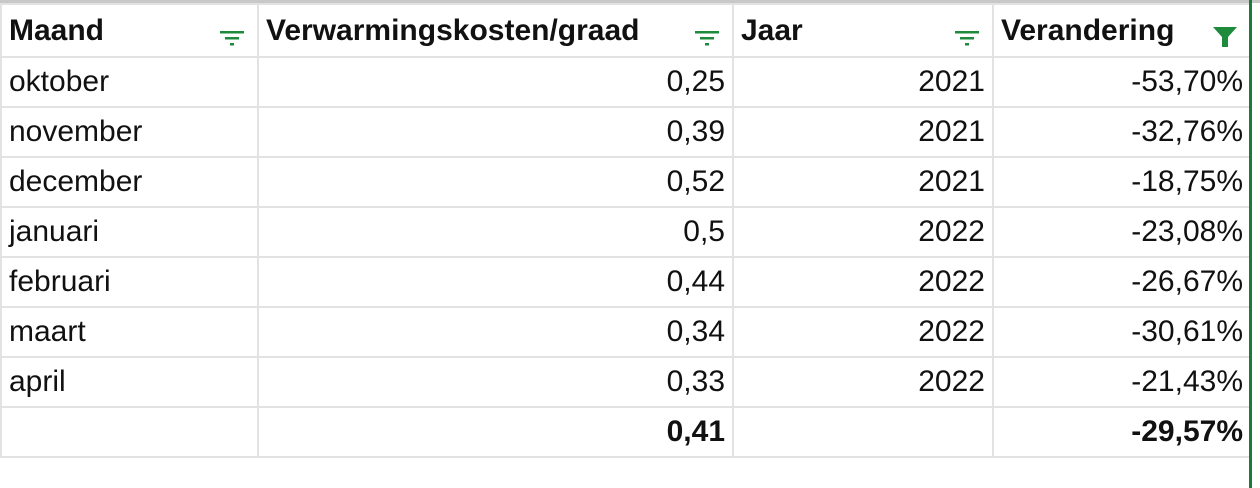  Describe the element at coordinates (1088, 30) in the screenshot. I see `column-header-label: Verandering` at that location.